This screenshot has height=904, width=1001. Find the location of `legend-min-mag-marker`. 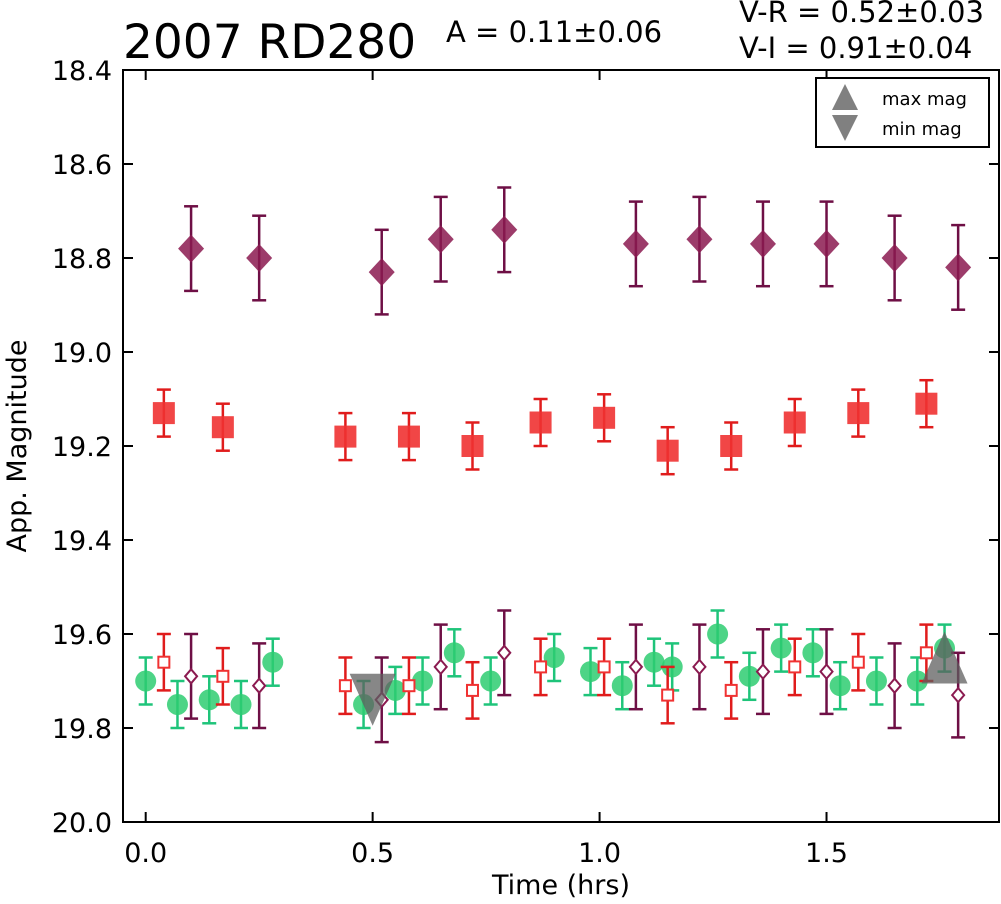

legend-min-mag-marker is located at coordinates (845, 128).